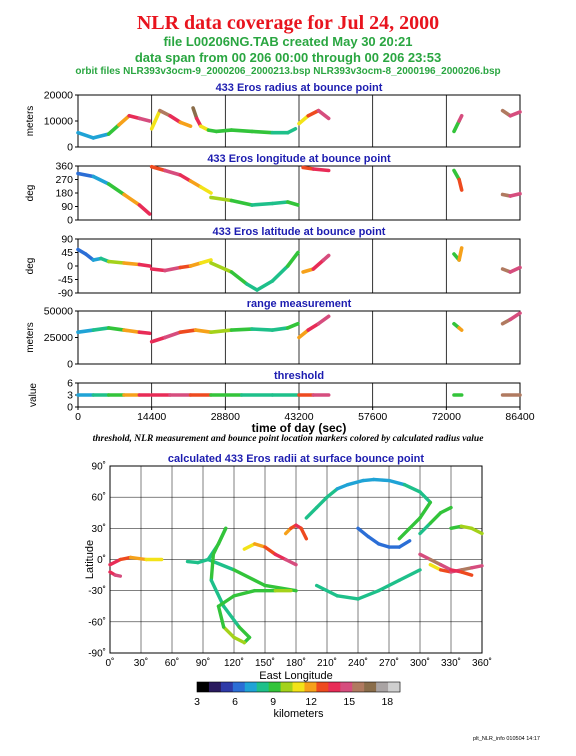 The height and width of the screenshot is (756, 576). I want to click on y-axis-label: meters, so click(30, 121).